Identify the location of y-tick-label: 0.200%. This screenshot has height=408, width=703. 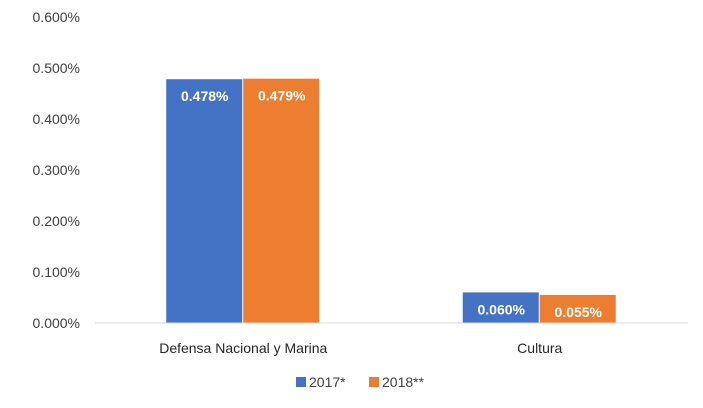
(56, 221).